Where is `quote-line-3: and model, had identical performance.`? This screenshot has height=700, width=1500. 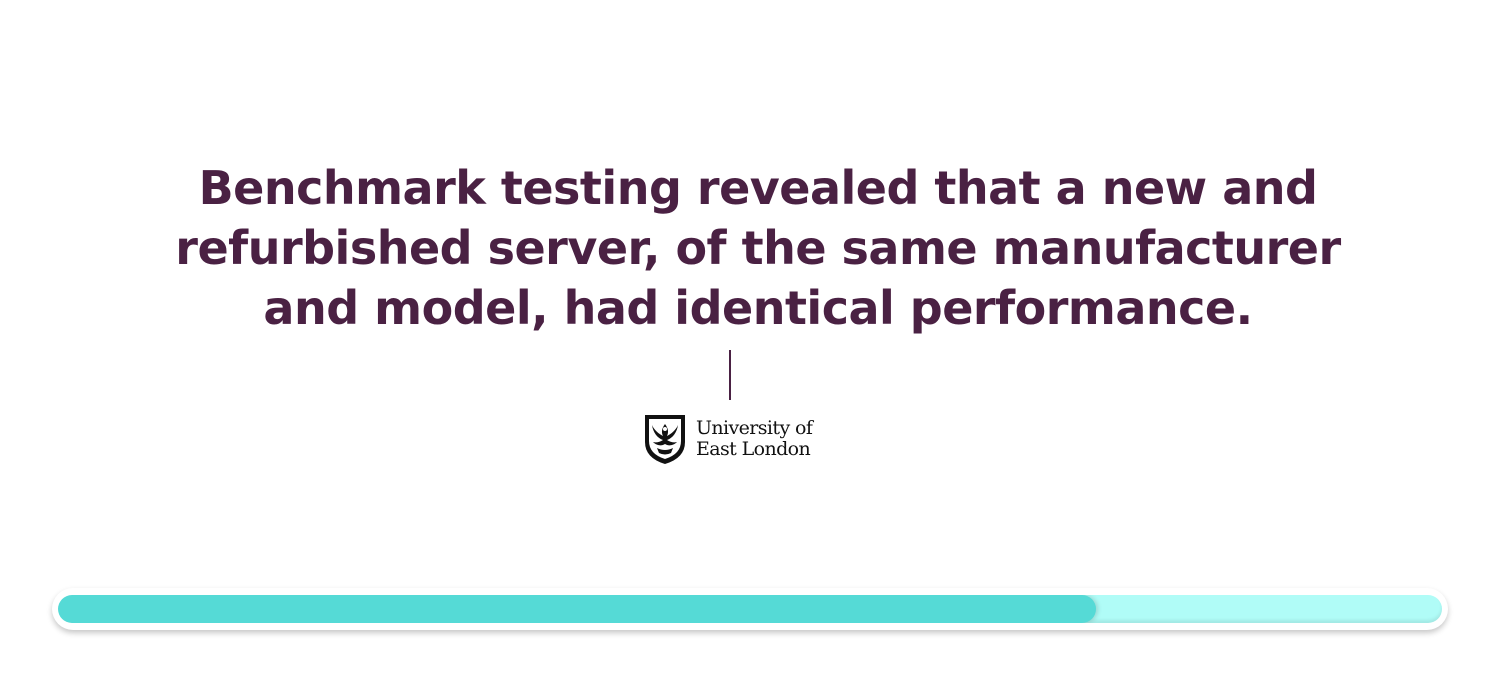 quote-line-3: and model, had identical performance. is located at coordinates (758, 308).